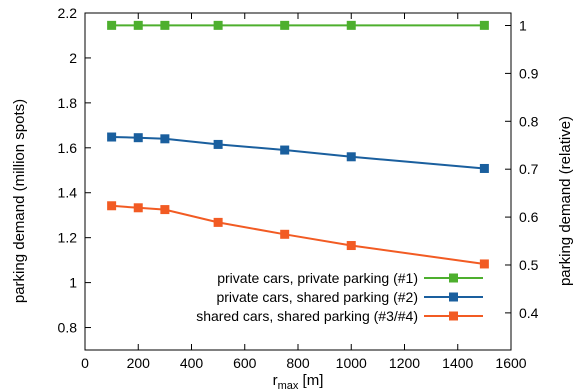 Image resolution: width=582 pixels, height=392 pixels. I want to click on y-right-tick-label: 0.8, so click(529, 121).